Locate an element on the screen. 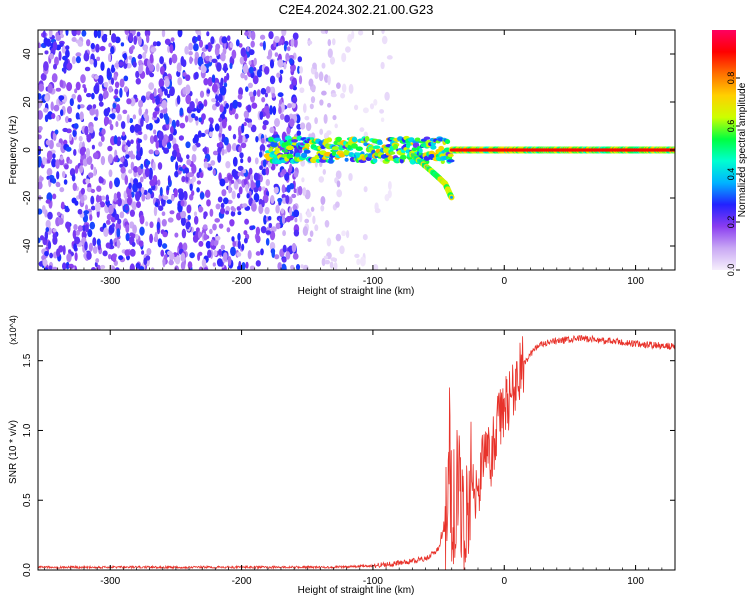 This screenshot has width=750, height=600. snr-multiplier: (x10^4) is located at coordinates (13, 330).